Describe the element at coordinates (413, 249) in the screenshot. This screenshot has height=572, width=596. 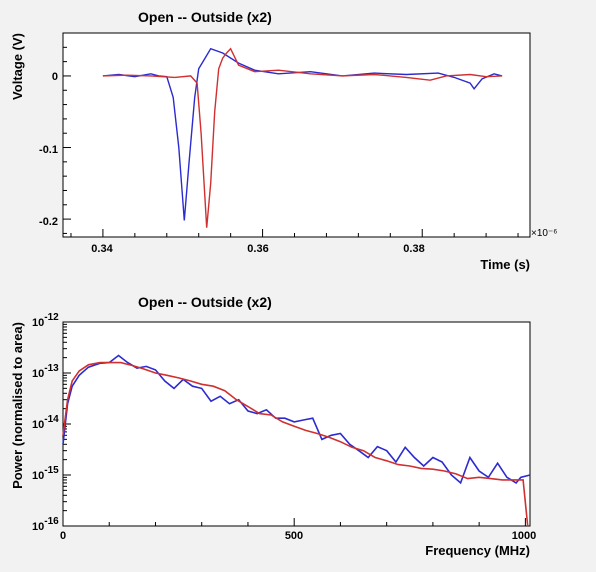
I see `voltage-xtick-label: 0.38` at that location.